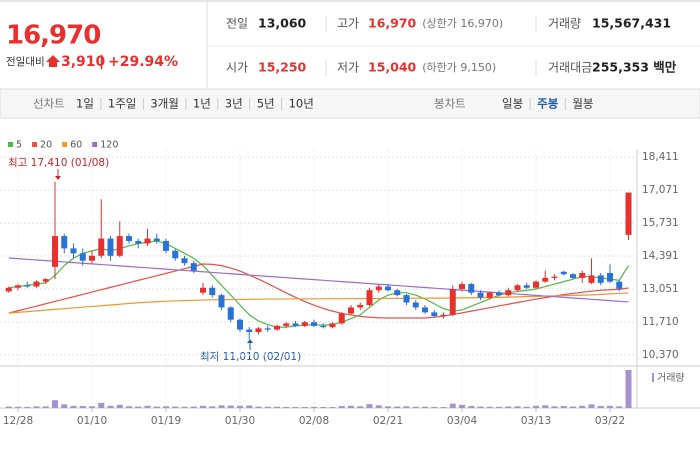  I want to click on period-button: 3개월, so click(164, 104).